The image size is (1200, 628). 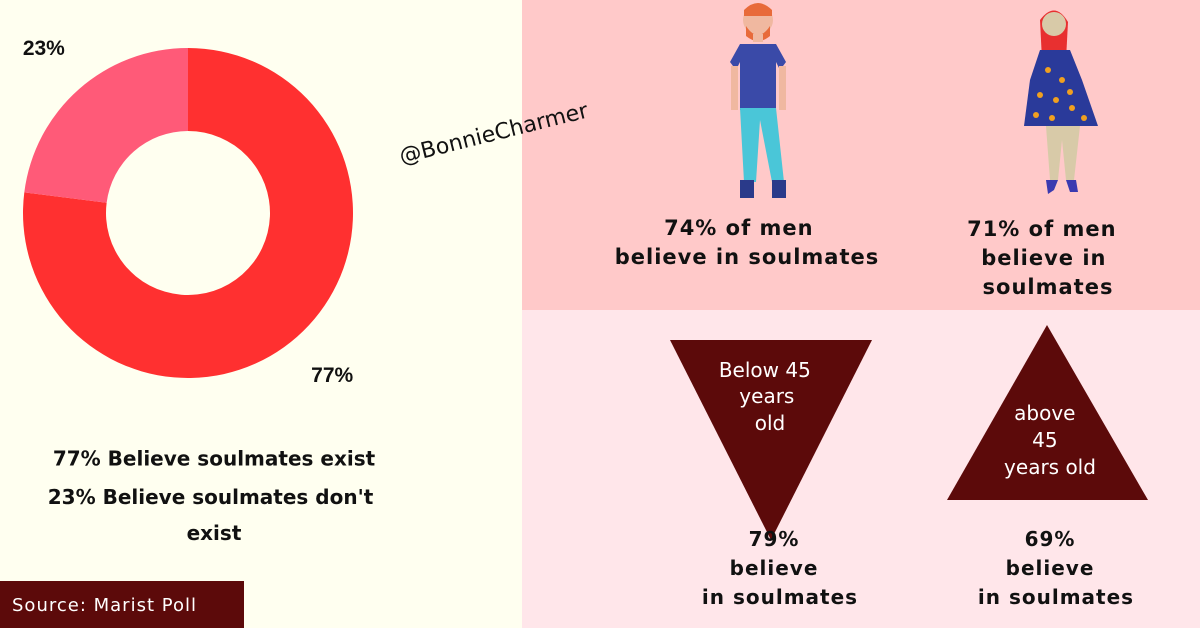 What do you see at coordinates (1050, 440) in the screenshot?
I see `triangle-text: above 45 years old` at bounding box center [1050, 440].